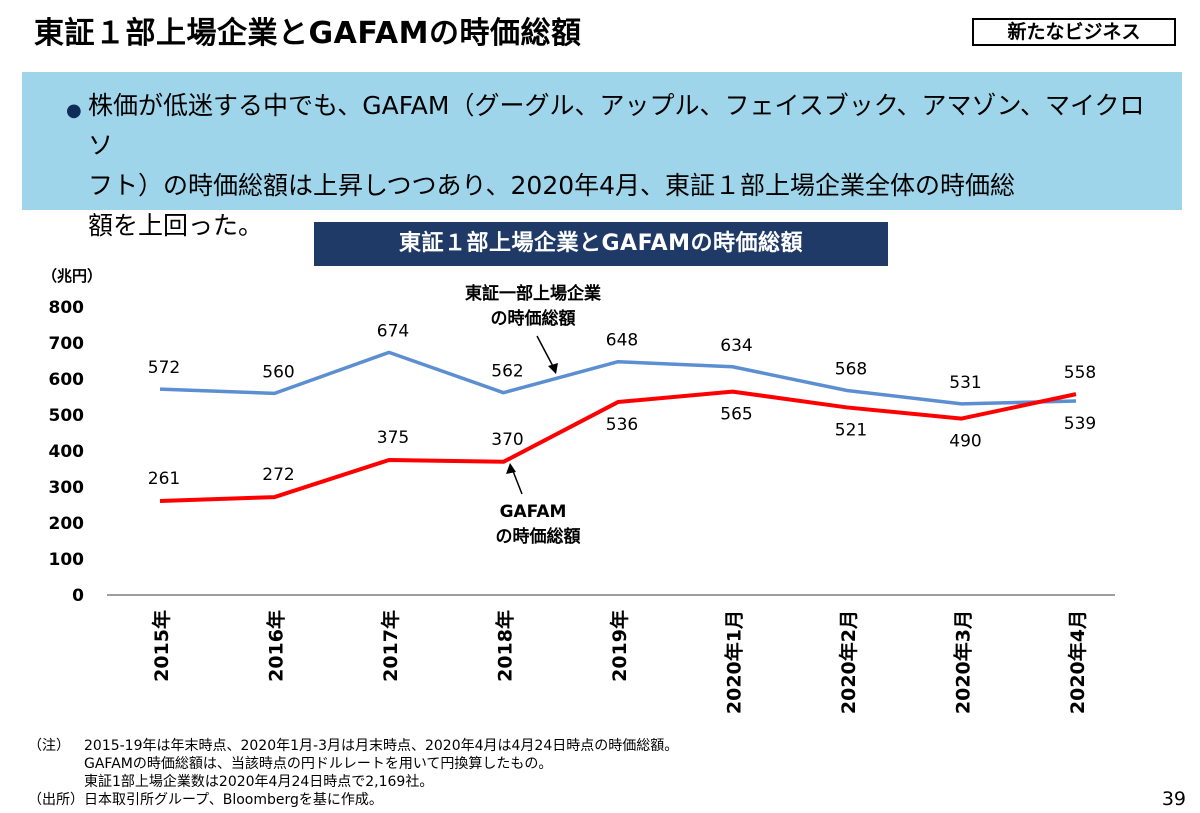 This screenshot has height=813, width=1200. I want to click on chart-title: 東証１部上場企業とGAFAMの時価総額, so click(601, 244).